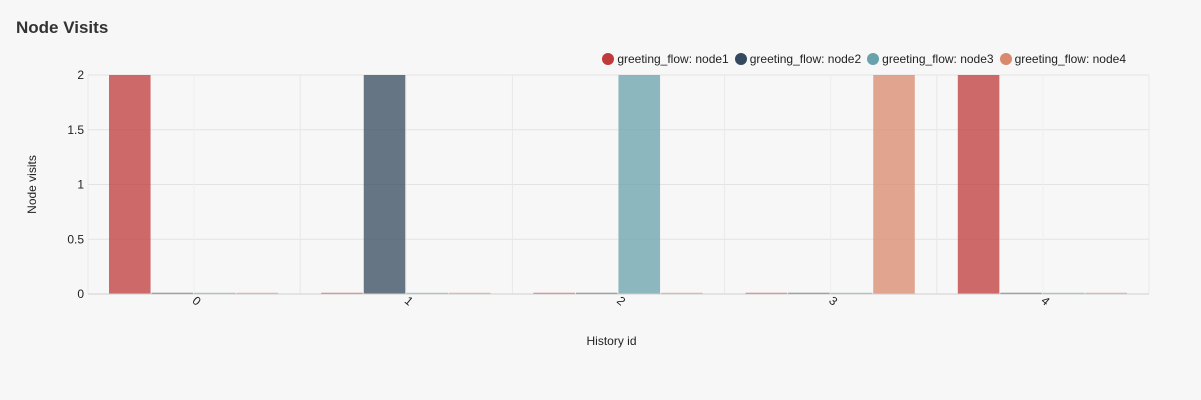 This screenshot has height=400, width=1201. Describe the element at coordinates (805, 59) in the screenshot. I see `legend-label-node2: greeting_flow: node2` at that location.